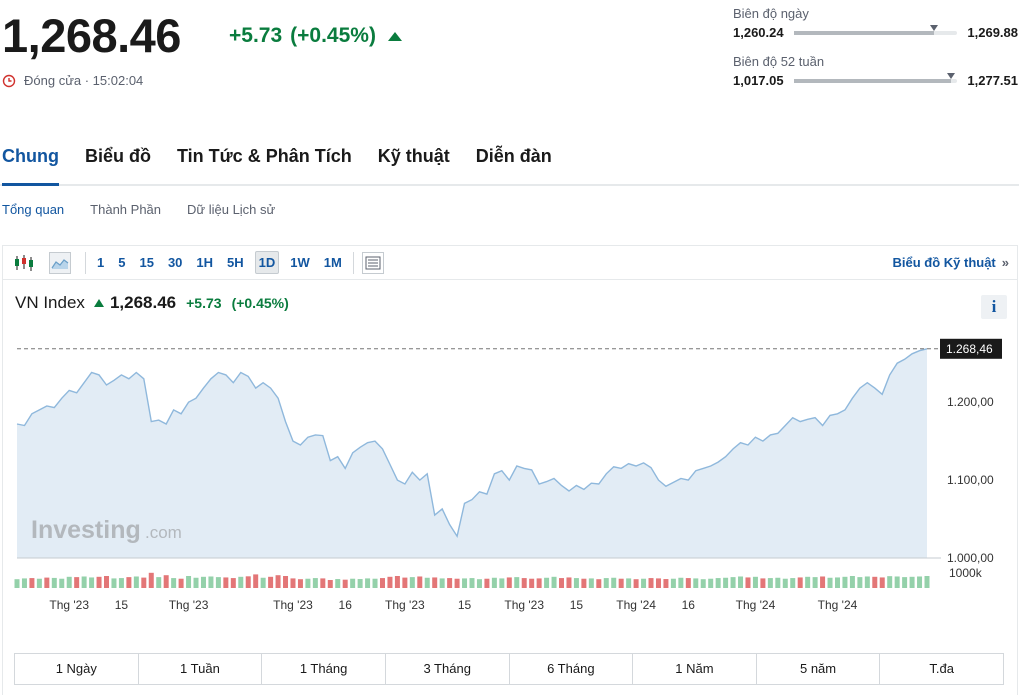  I want to click on tab-forum: Diễn đàn, so click(513, 156).